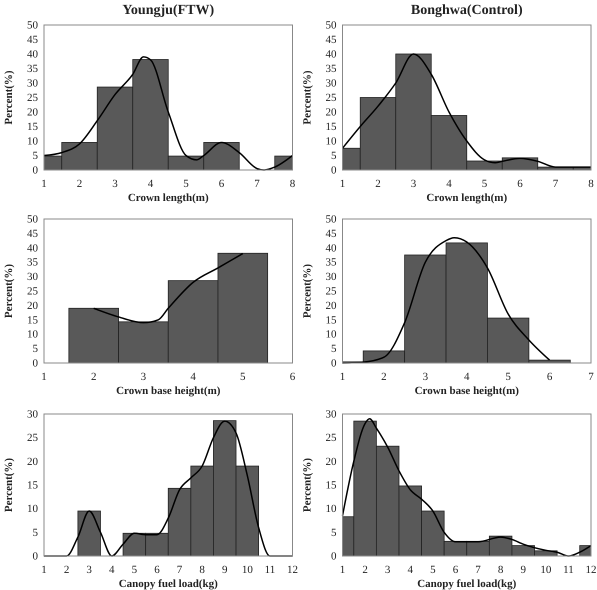 The height and width of the screenshot is (590, 597). Describe the element at coordinates (168, 10) in the screenshot. I see `chart-title: Youngju(FTW)` at that location.